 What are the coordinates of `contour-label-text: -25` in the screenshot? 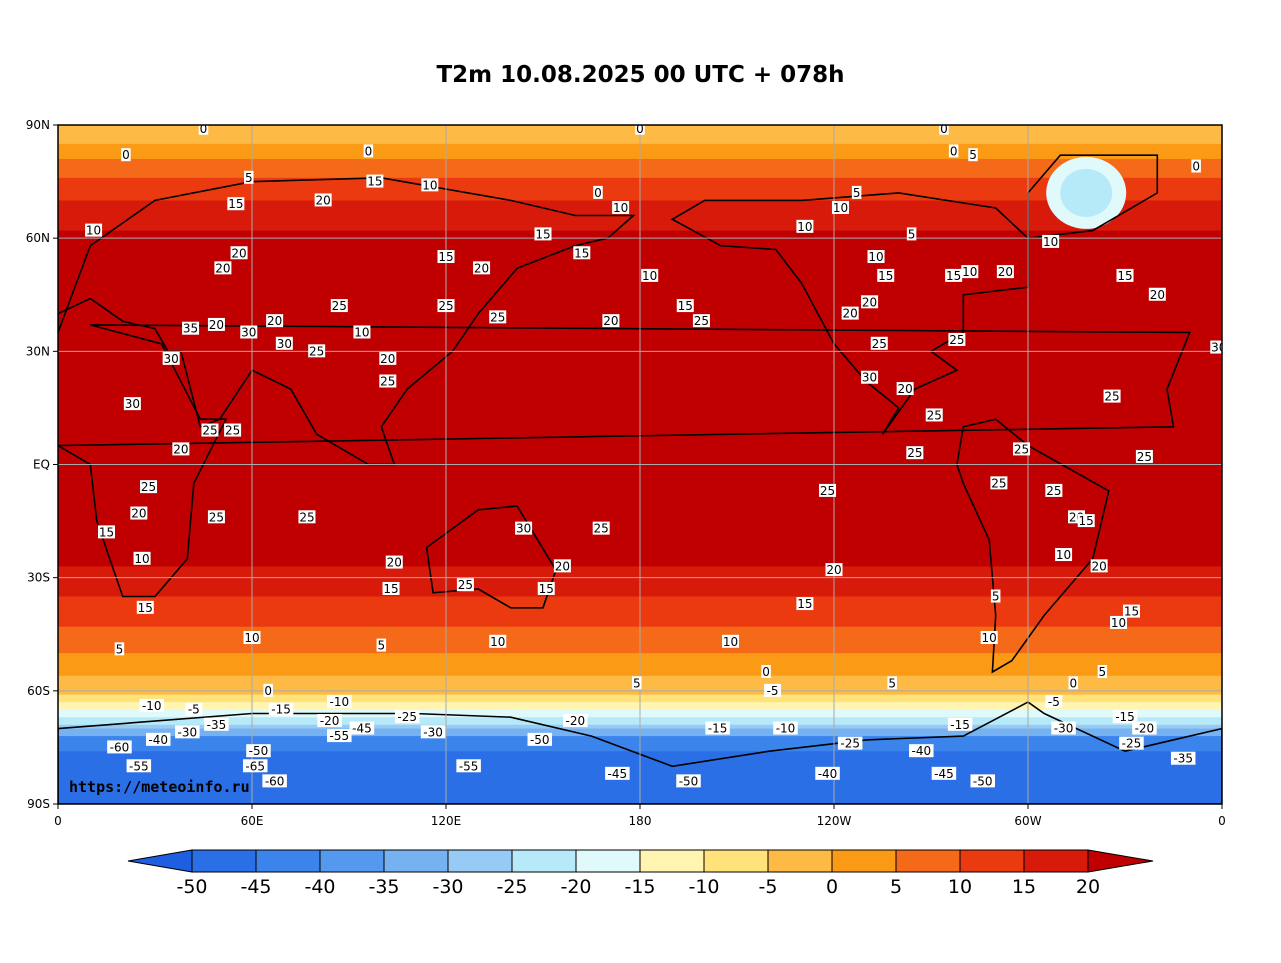 It's located at (407, 717).